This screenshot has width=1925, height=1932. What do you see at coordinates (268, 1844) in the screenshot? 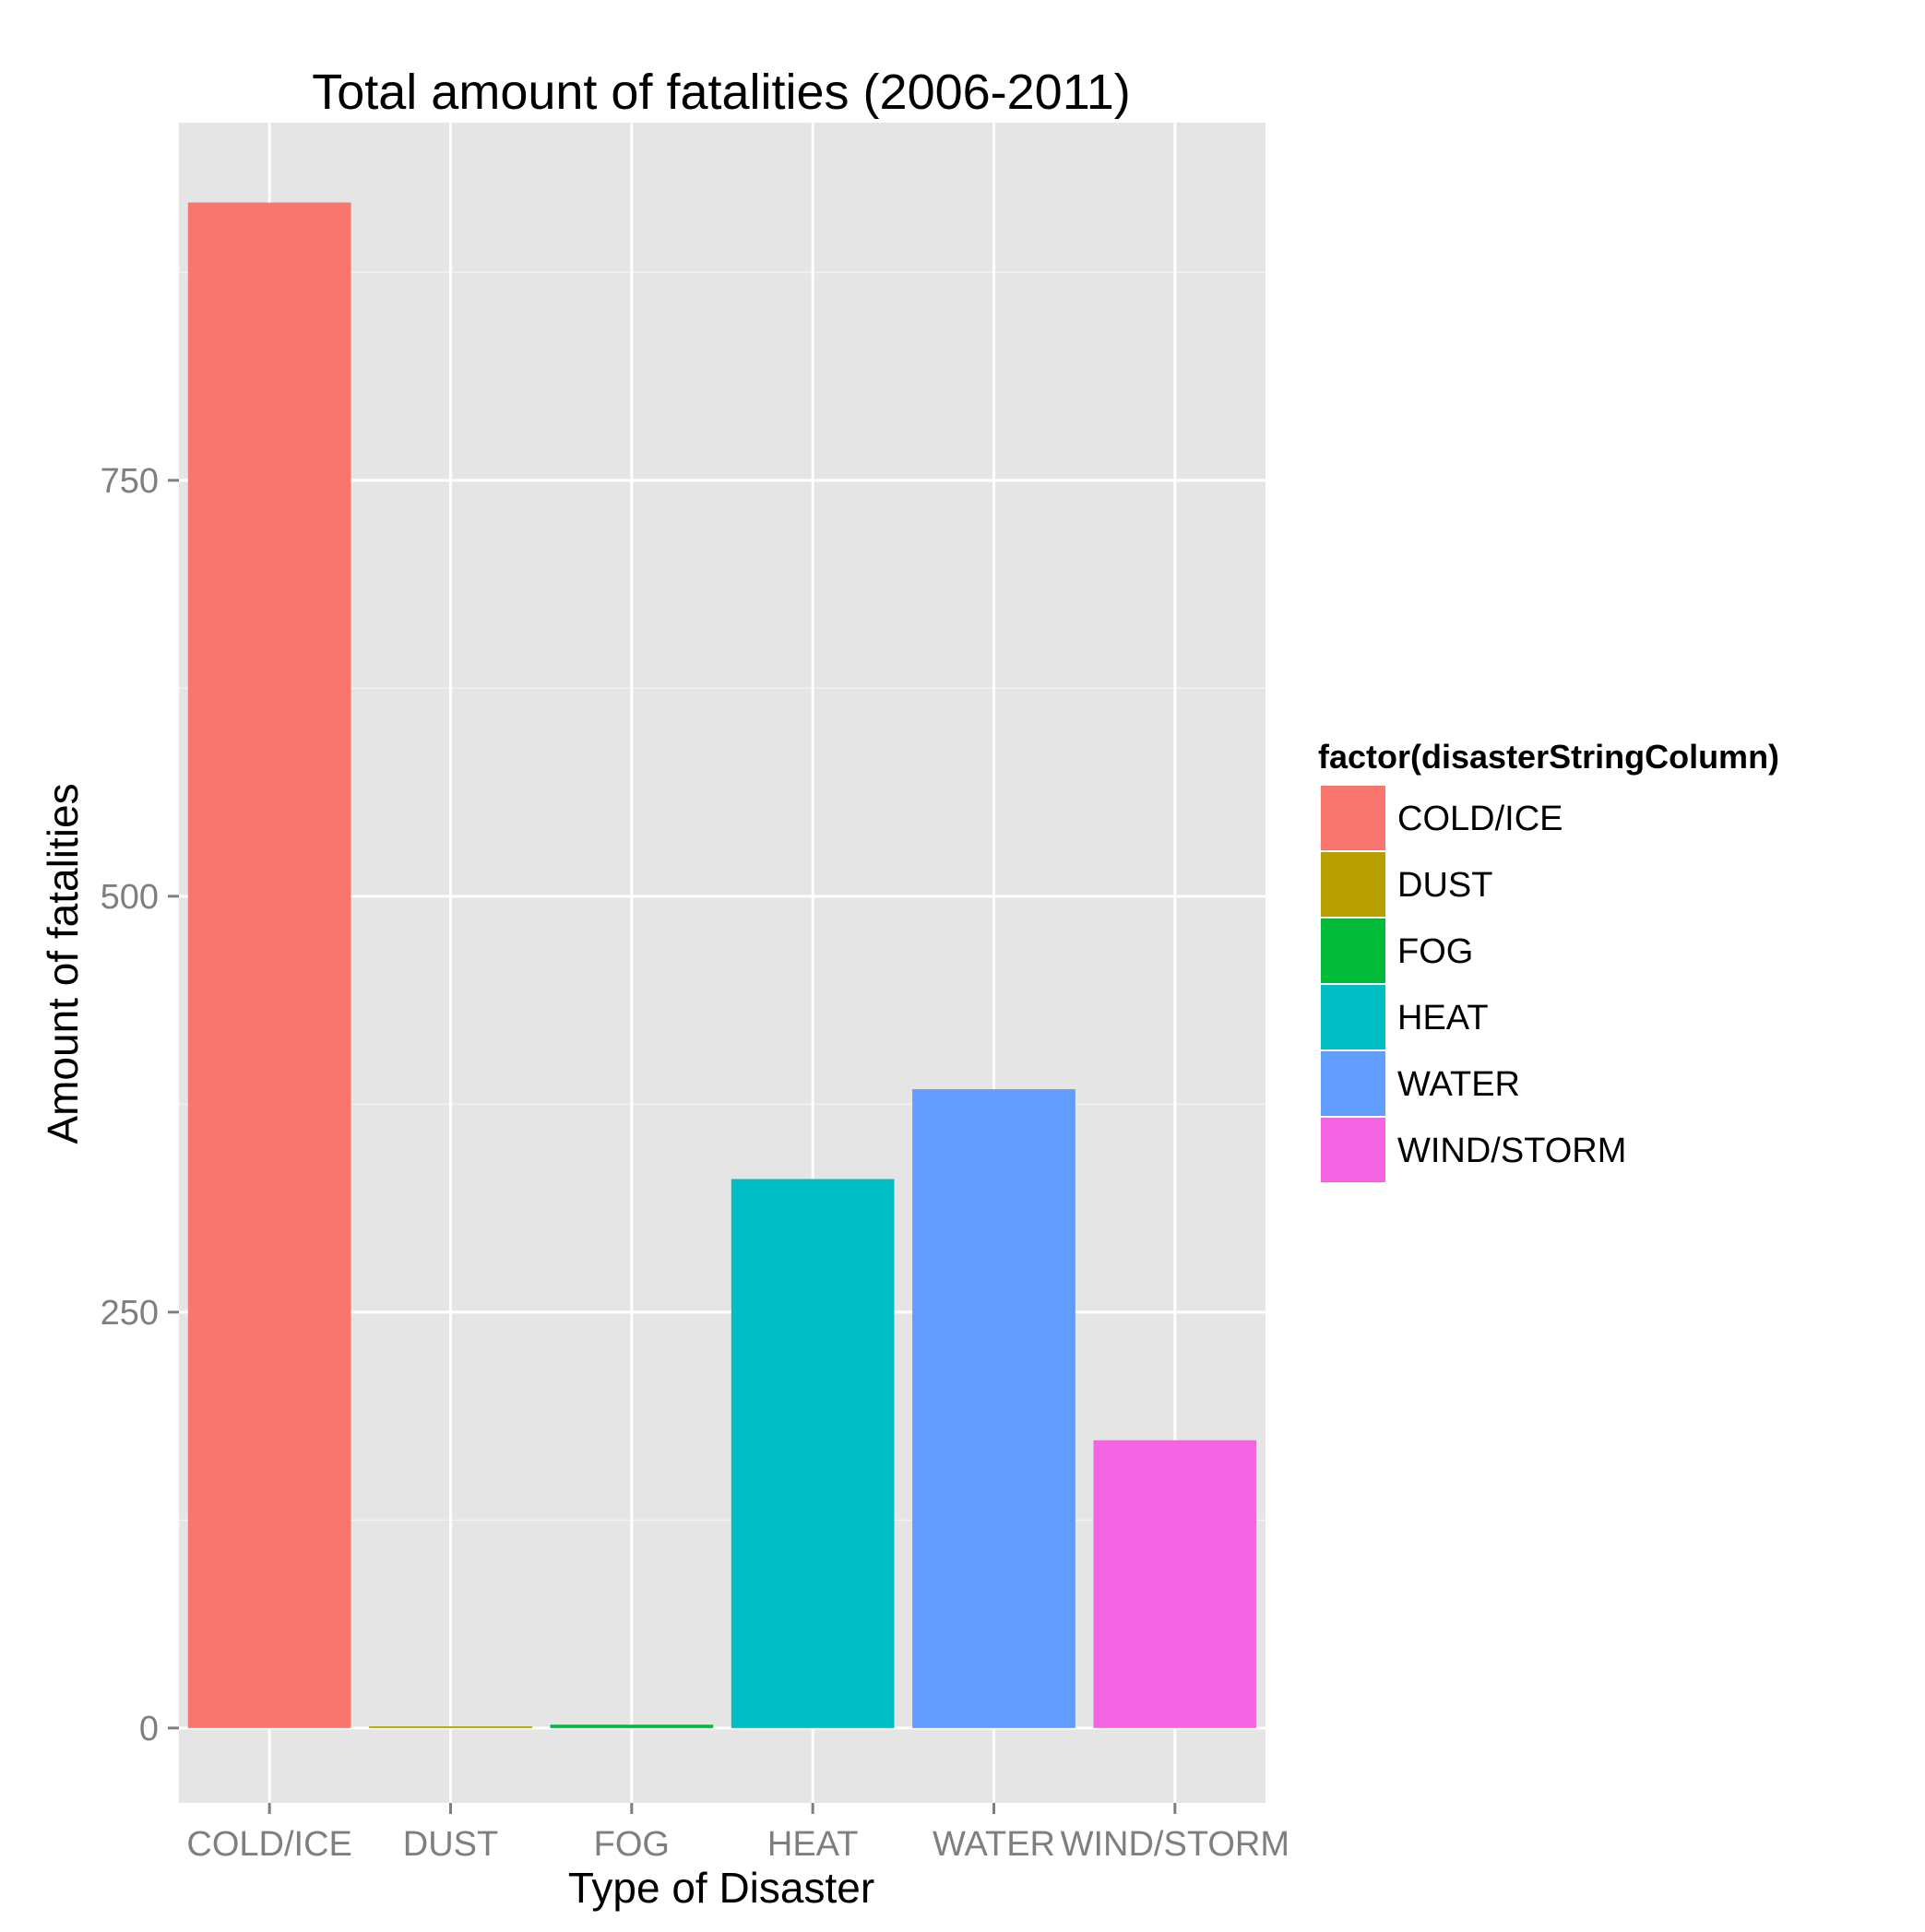
I see `x-tick-label: COLD/ICE` at bounding box center [268, 1844].